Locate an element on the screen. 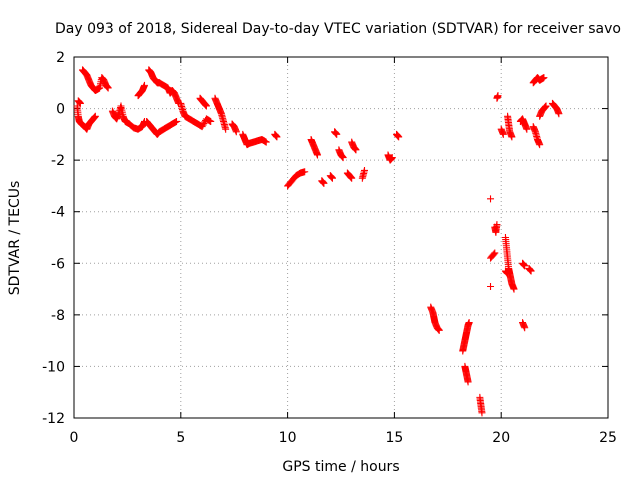 This screenshot has height=480, width=640. y-tick-label: -2 is located at coordinates (58, 161).